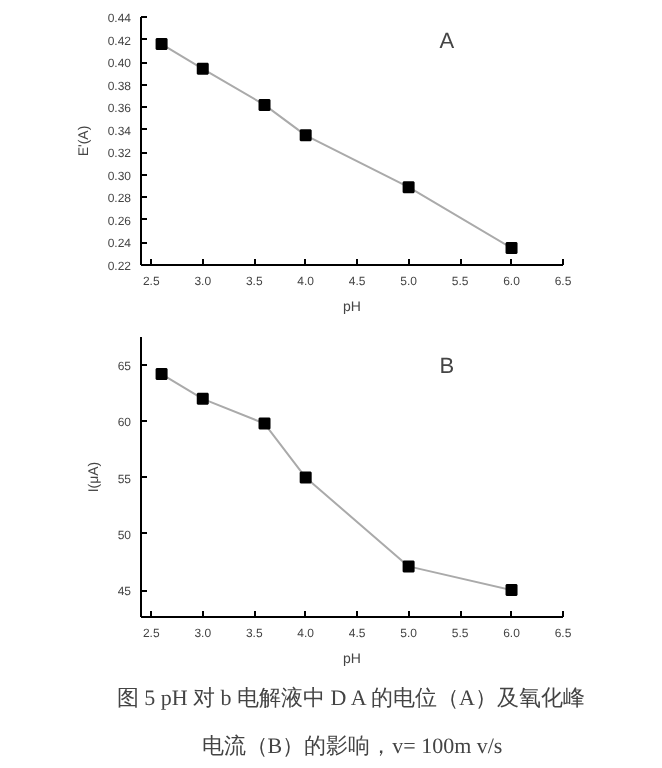 The height and width of the screenshot is (768, 662). Describe the element at coordinates (447, 367) in the screenshot. I see `annotation: B` at that location.